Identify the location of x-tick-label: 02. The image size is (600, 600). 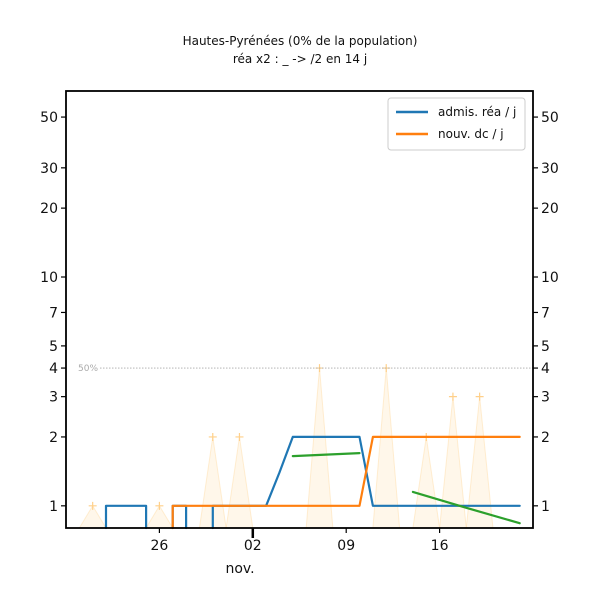
(253, 546).